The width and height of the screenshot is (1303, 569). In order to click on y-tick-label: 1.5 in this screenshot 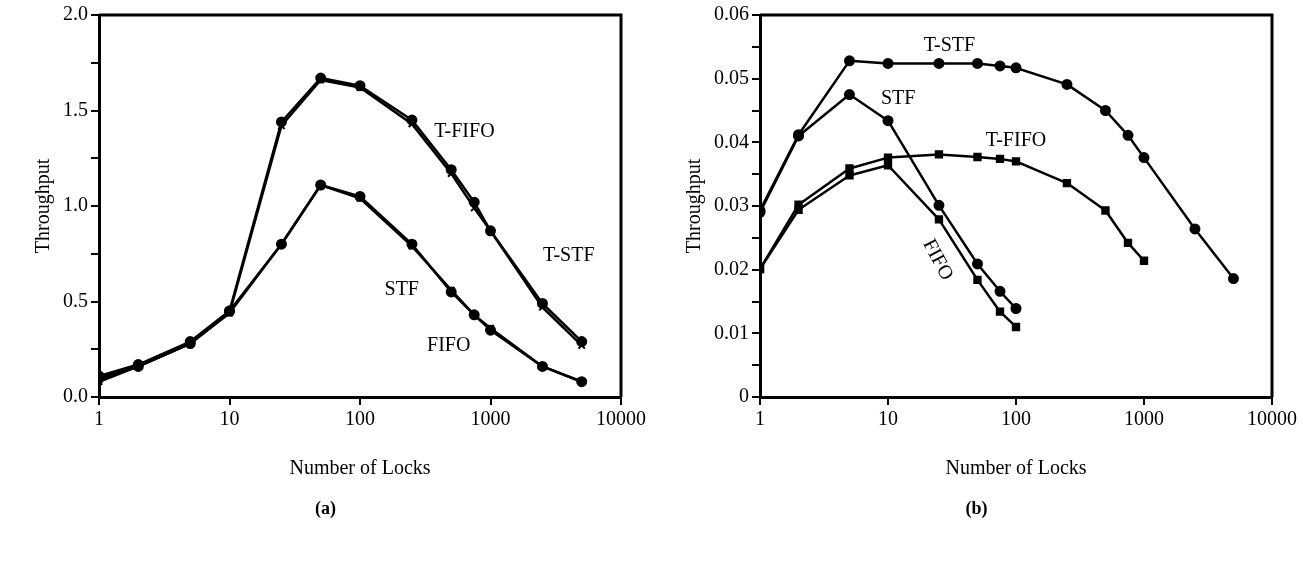, I will do `click(75, 108)`.